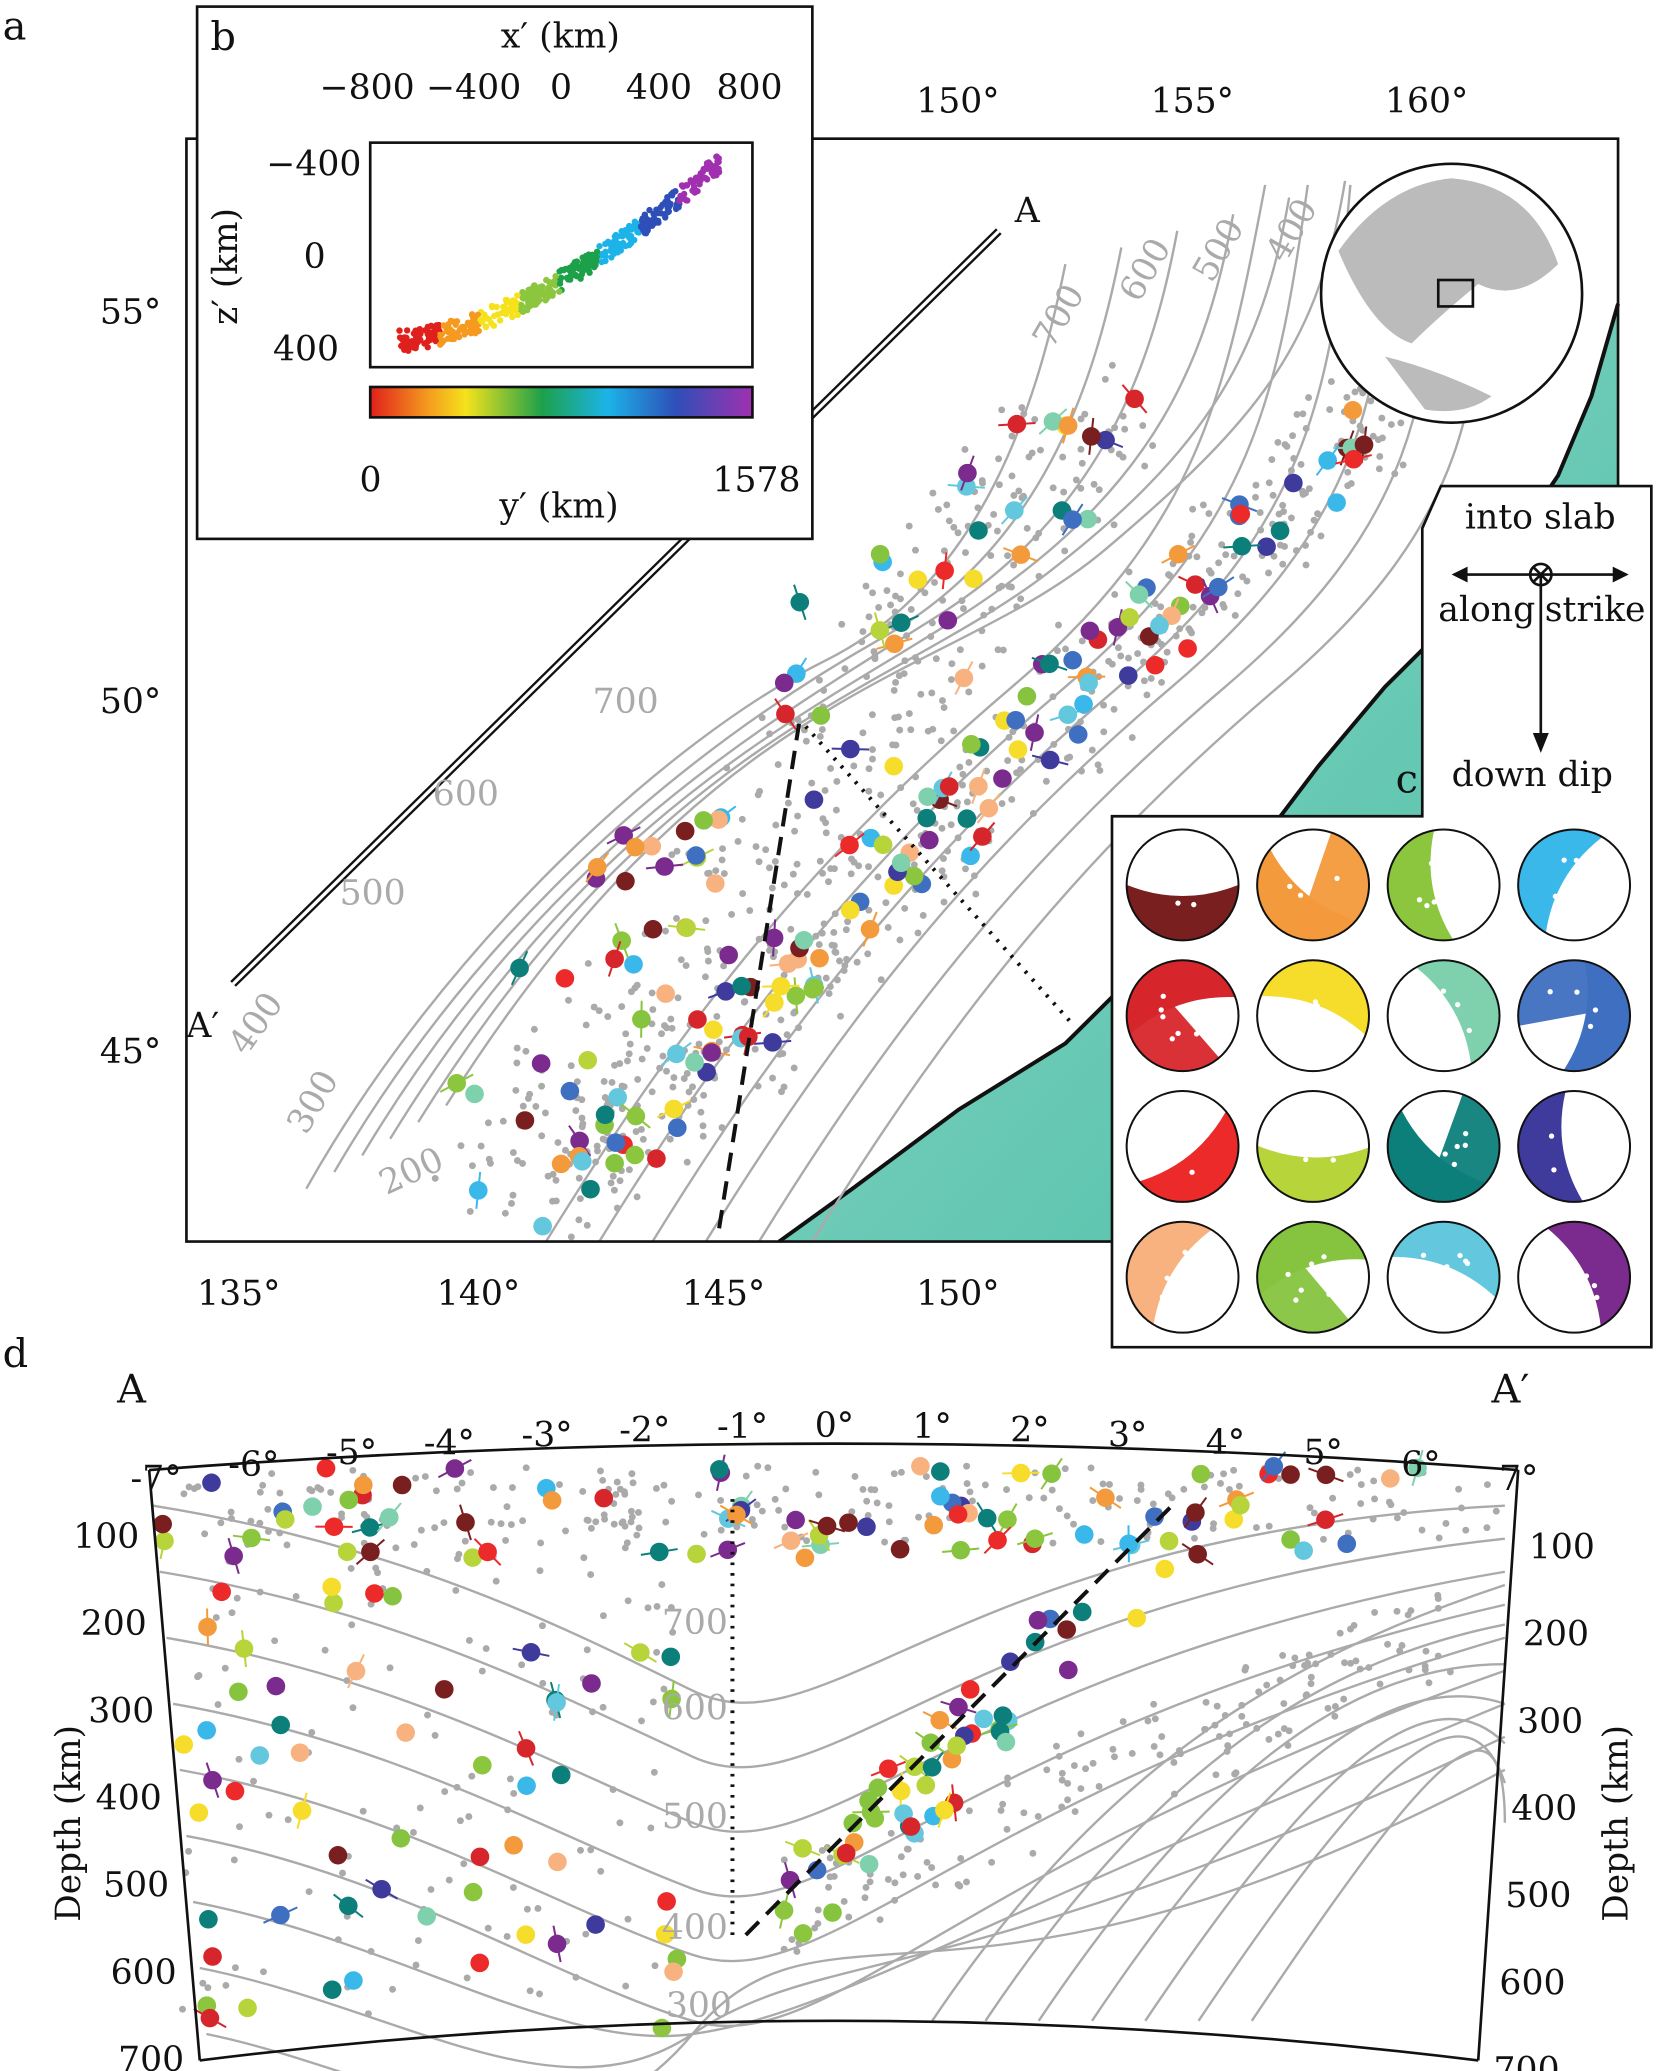 The height and width of the screenshot is (2071, 1658). Describe the element at coordinates (749, 88) in the screenshot. I see `inset-xtick: 800` at that location.